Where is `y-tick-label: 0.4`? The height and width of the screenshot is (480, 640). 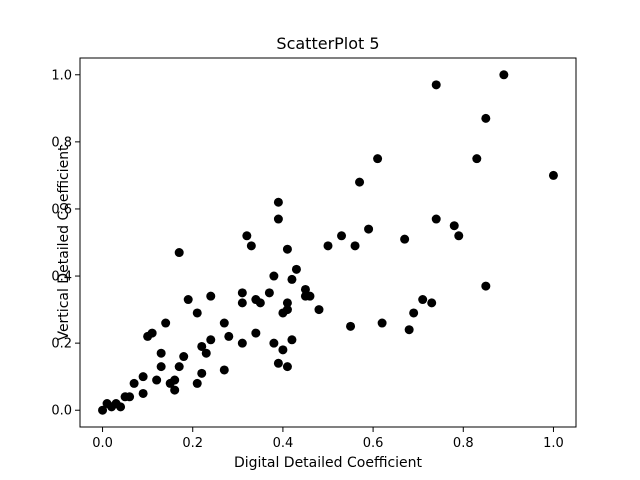
y-tick-label: 0.4 is located at coordinates (61, 277).